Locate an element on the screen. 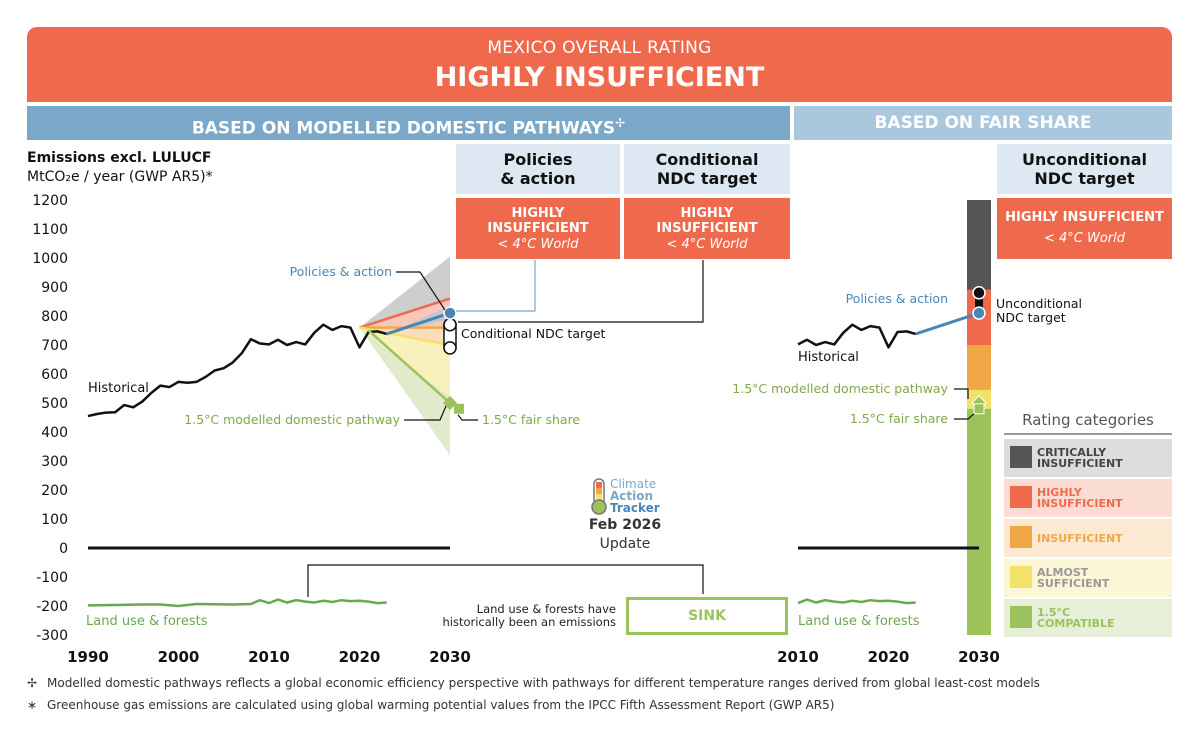 This screenshot has width=1200, height=739. label-modelled-right: 1.5°C modelled domestic pathway is located at coordinates (840, 388).